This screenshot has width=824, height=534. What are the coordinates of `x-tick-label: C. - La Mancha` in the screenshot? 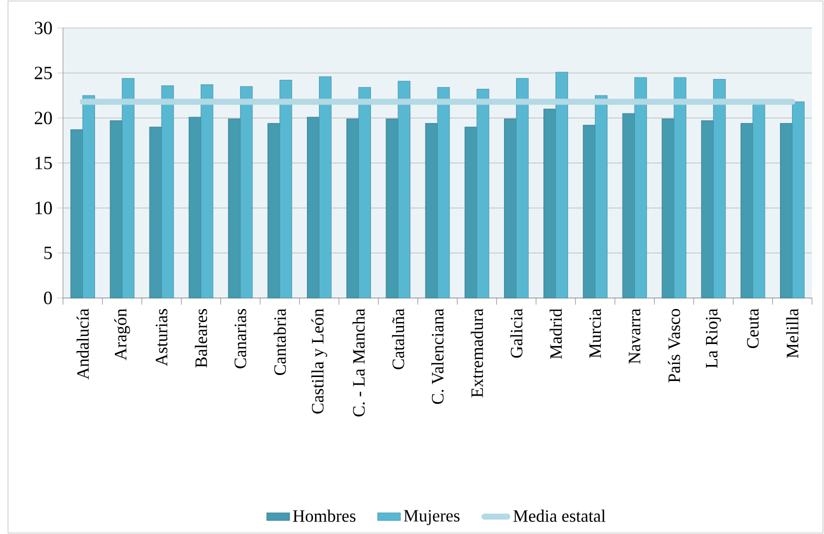 It's located at (358, 362).